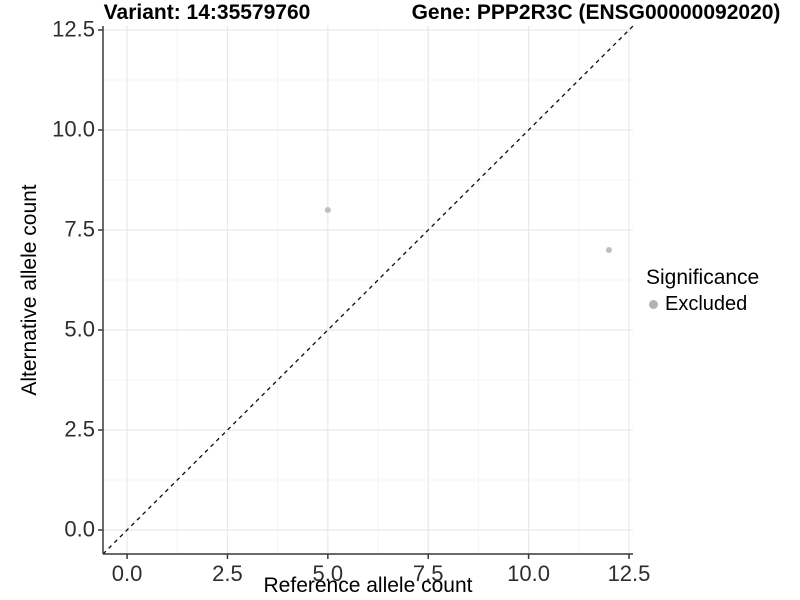 The height and width of the screenshot is (600, 800). I want to click on legend: Significance Excluded, so click(702, 291).